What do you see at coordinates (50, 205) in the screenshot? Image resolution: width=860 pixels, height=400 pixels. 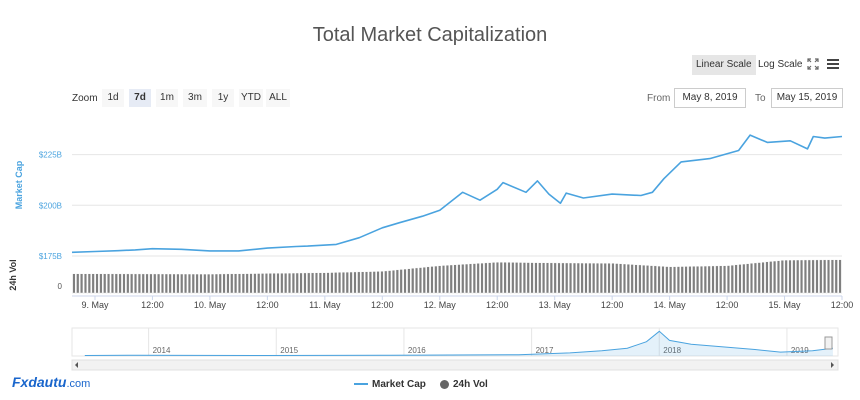 I see `y-tick-label: $200B` at bounding box center [50, 205].